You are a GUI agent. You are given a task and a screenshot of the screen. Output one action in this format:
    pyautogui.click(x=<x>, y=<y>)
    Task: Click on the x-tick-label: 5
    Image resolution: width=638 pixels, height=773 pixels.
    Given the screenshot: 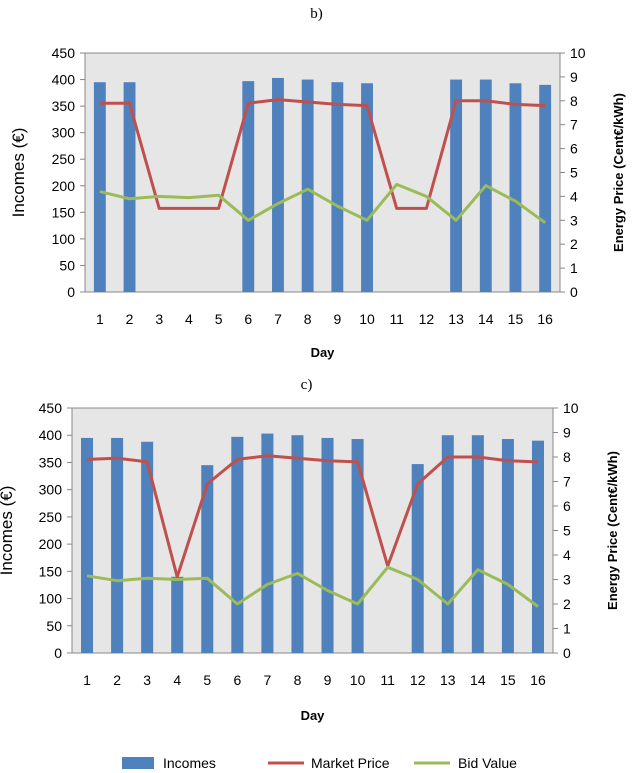 What is the action you would take?
    pyautogui.click(x=219, y=319)
    